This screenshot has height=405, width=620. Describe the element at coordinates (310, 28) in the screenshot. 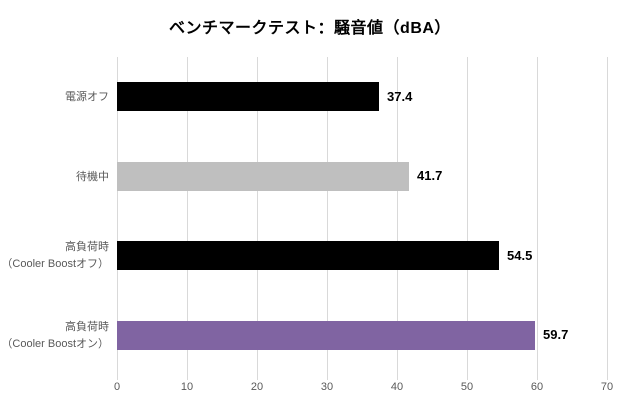

I see `chart-title: ベンチマークテスト：騒音値（dBA）` at that location.